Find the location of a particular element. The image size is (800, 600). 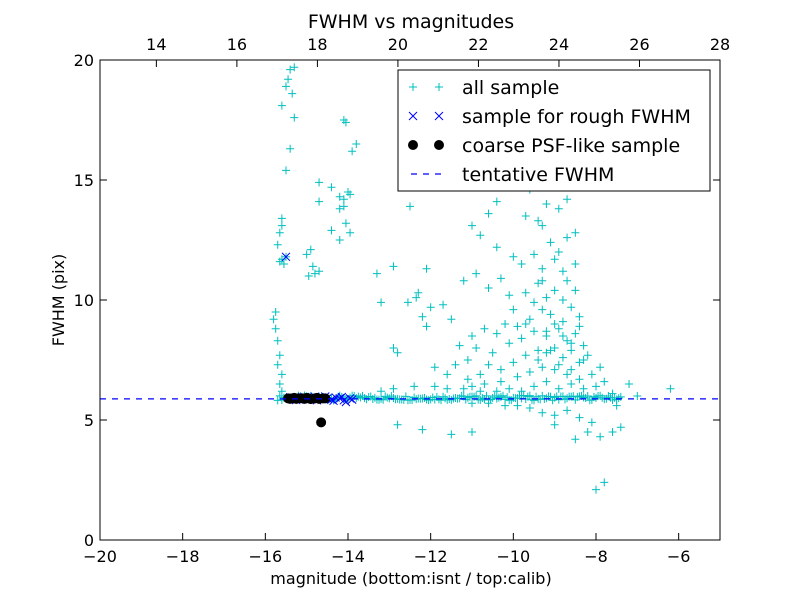

chart-title: FWHM vs magnitudes is located at coordinates (411, 22).